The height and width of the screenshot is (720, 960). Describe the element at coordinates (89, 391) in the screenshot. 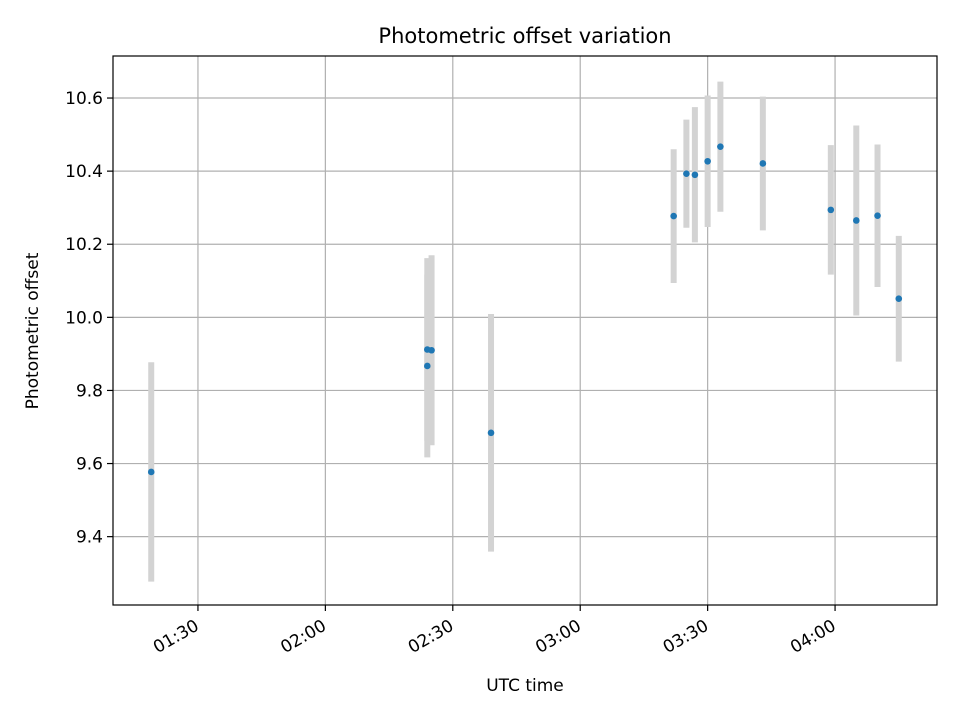

I see `y-tick-label: 9.8` at that location.